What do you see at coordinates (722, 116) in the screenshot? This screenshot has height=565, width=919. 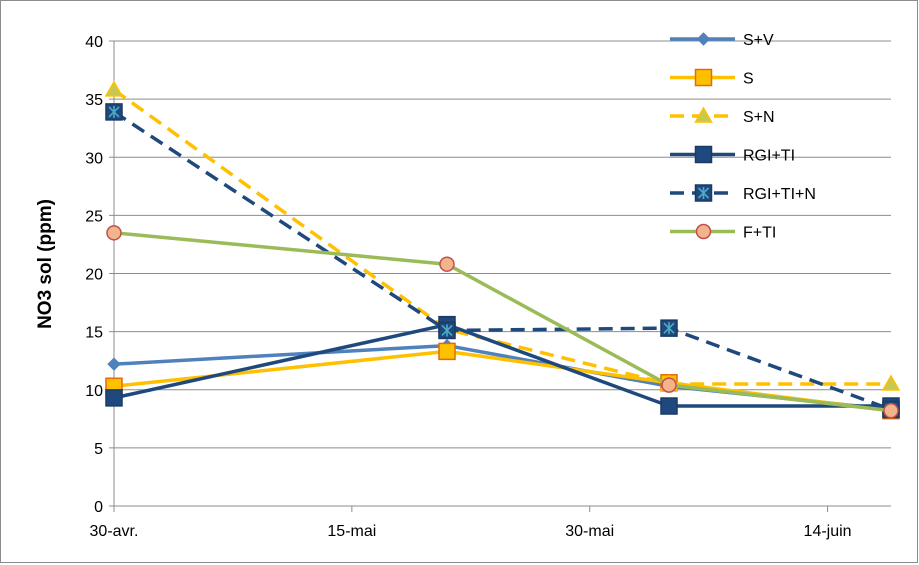 I see `legend-entry: S+N` at bounding box center [722, 116].